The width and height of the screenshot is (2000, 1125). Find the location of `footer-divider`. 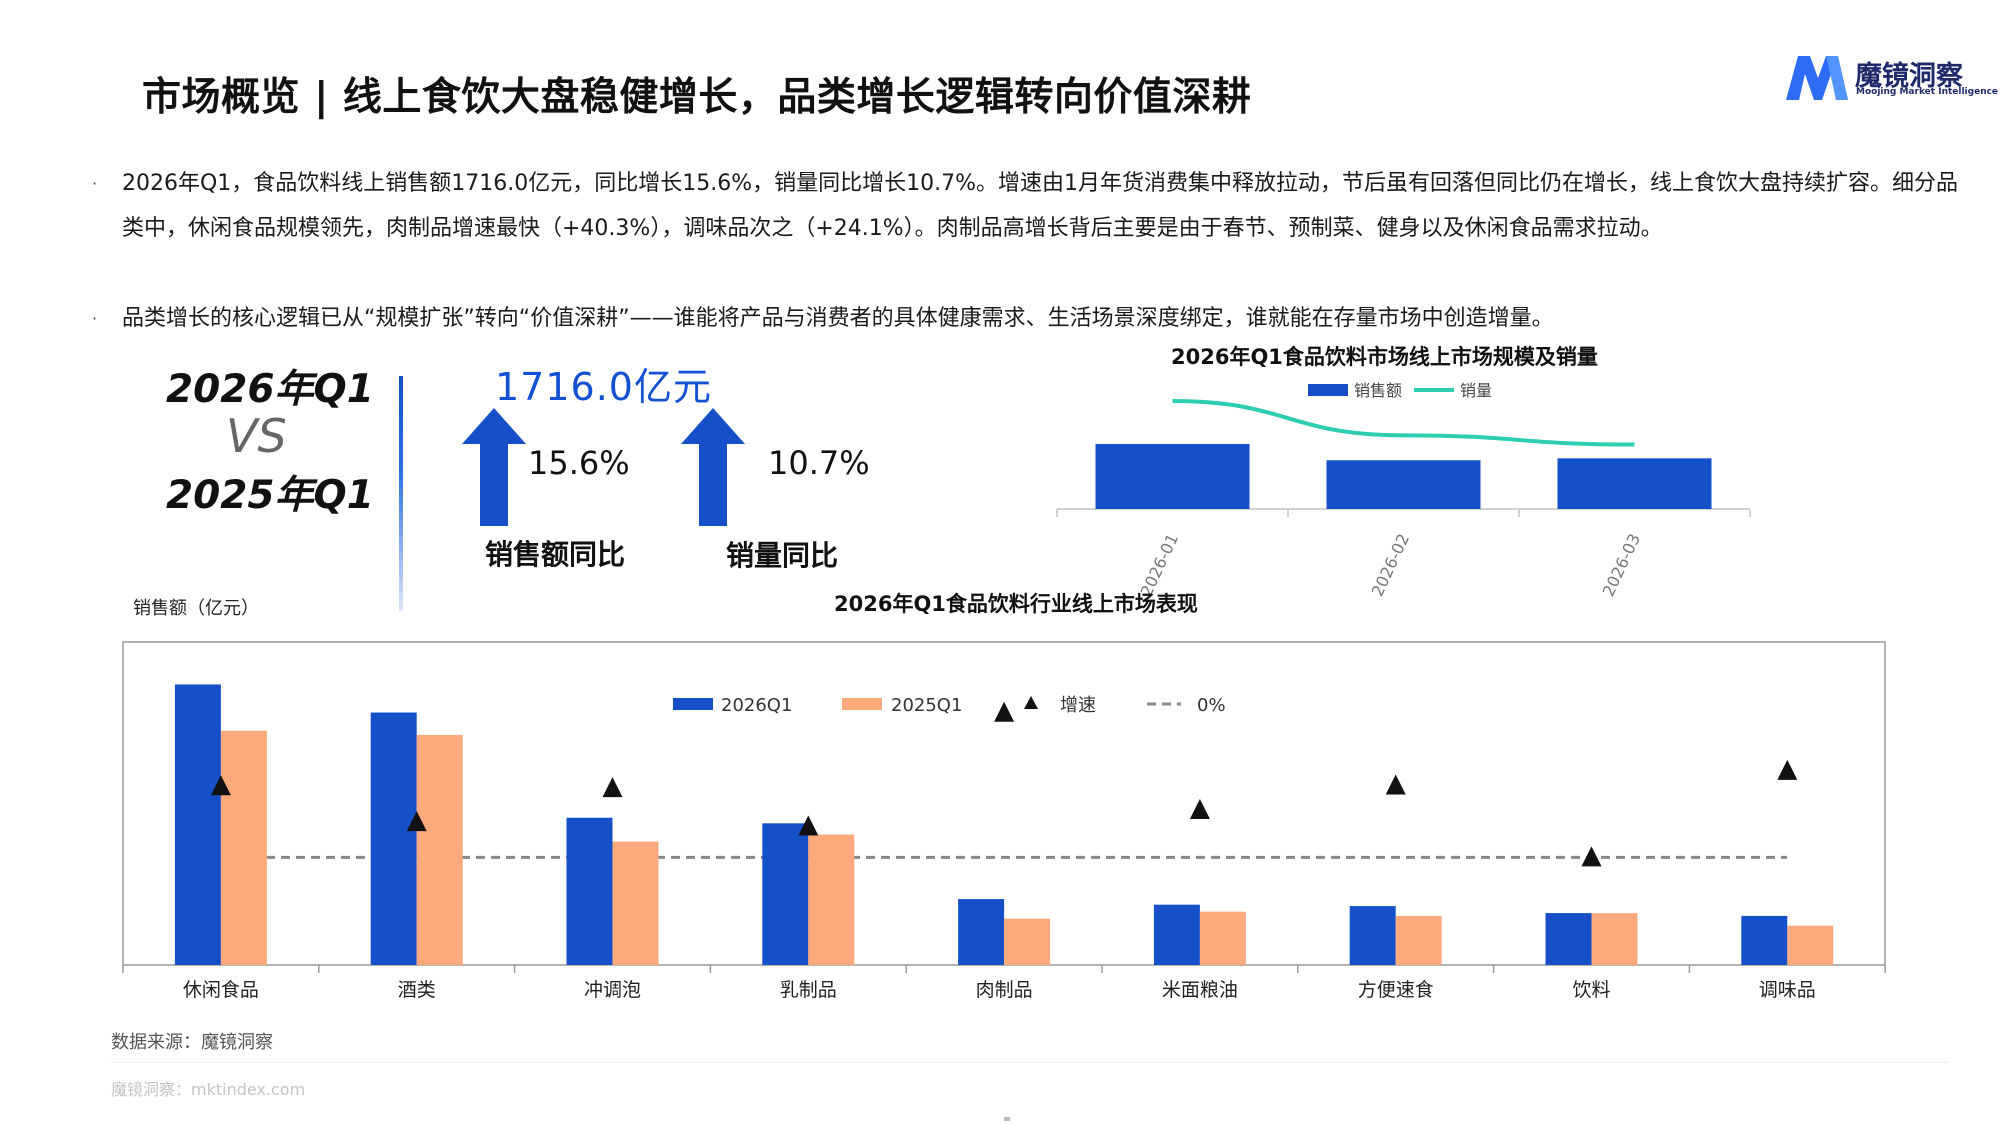

footer-divider is located at coordinates (1030, 1062).